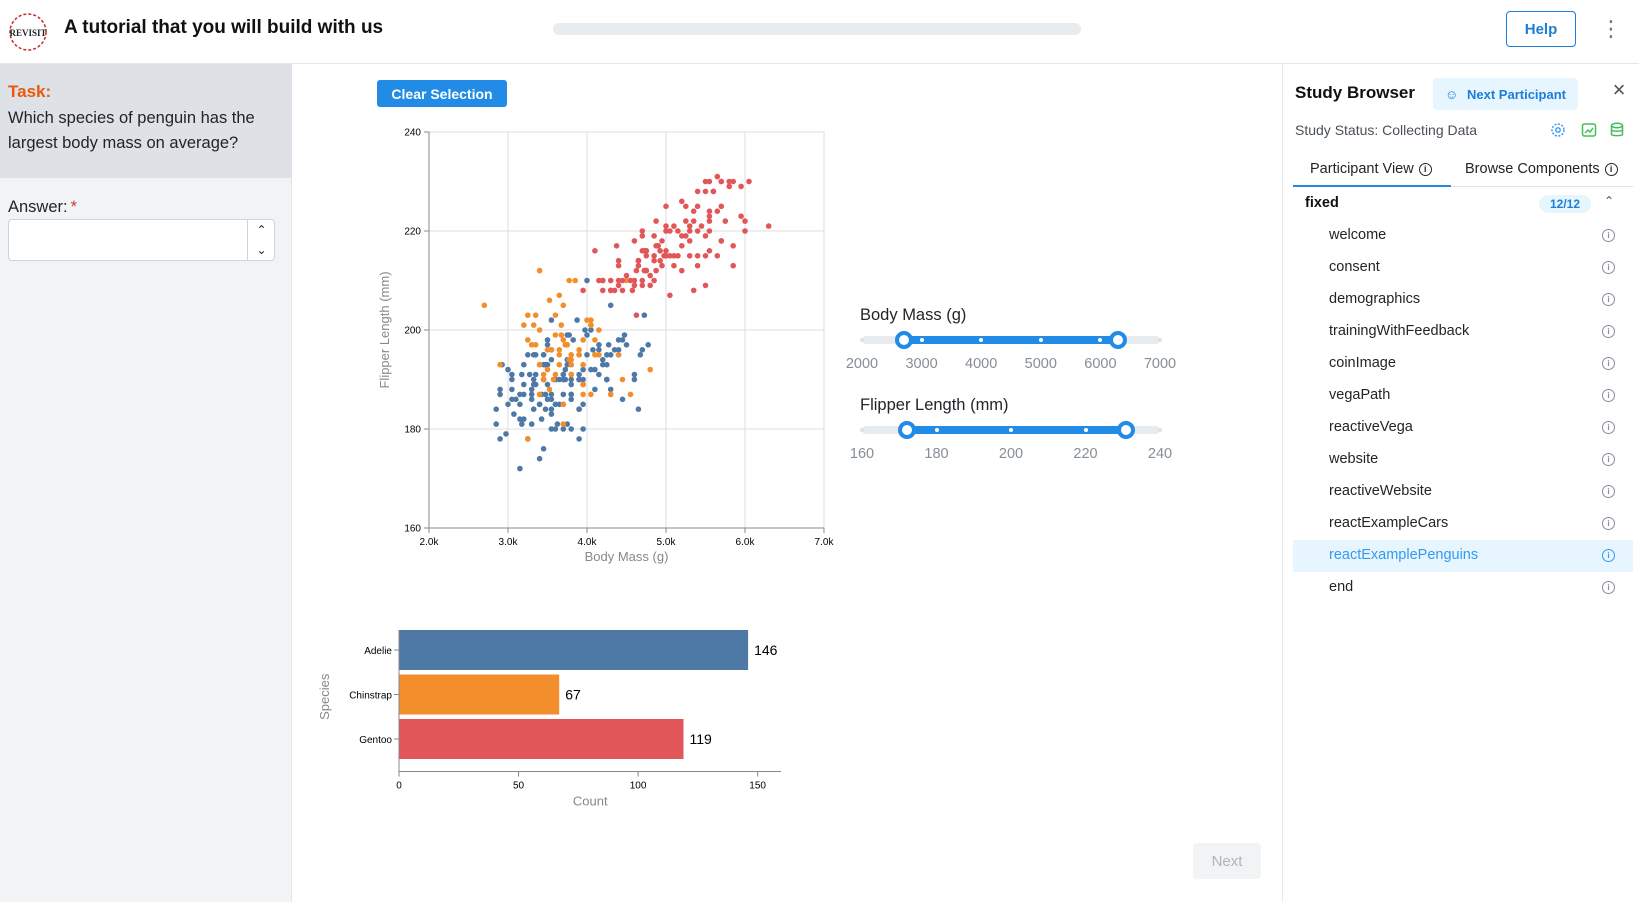 The width and height of the screenshot is (1639, 902). I want to click on category-label: Adelie, so click(378, 651).